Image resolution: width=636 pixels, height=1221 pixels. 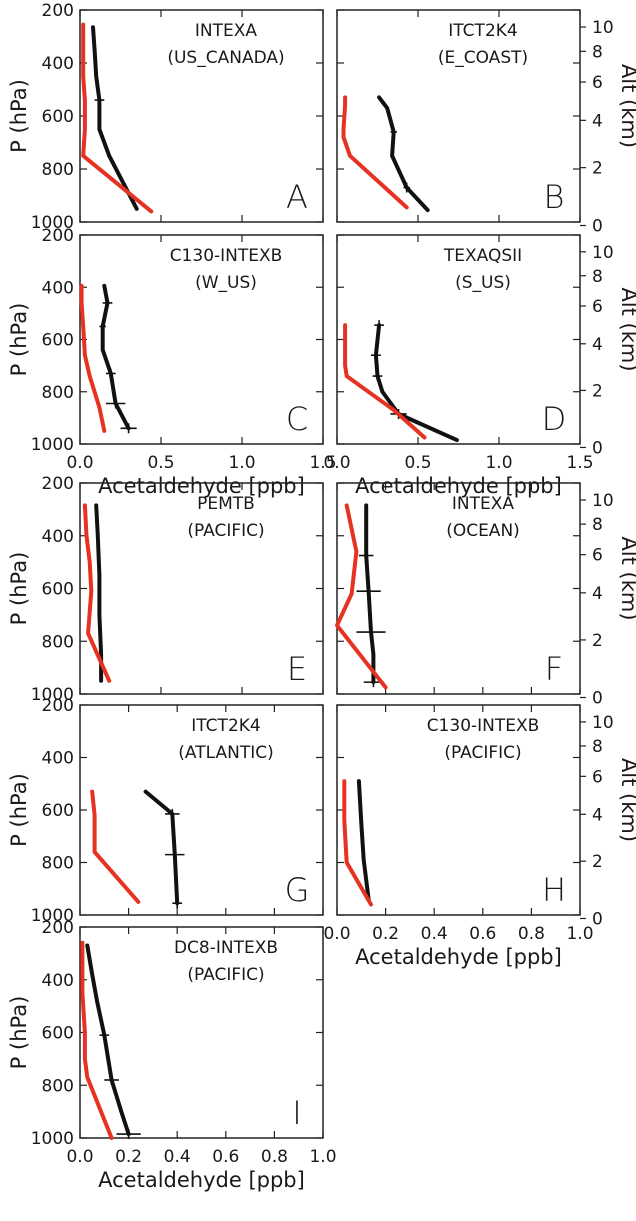 What do you see at coordinates (225, 531) in the screenshot?
I see `panel-subtitle-e: (PACIFIC)` at bounding box center [225, 531].